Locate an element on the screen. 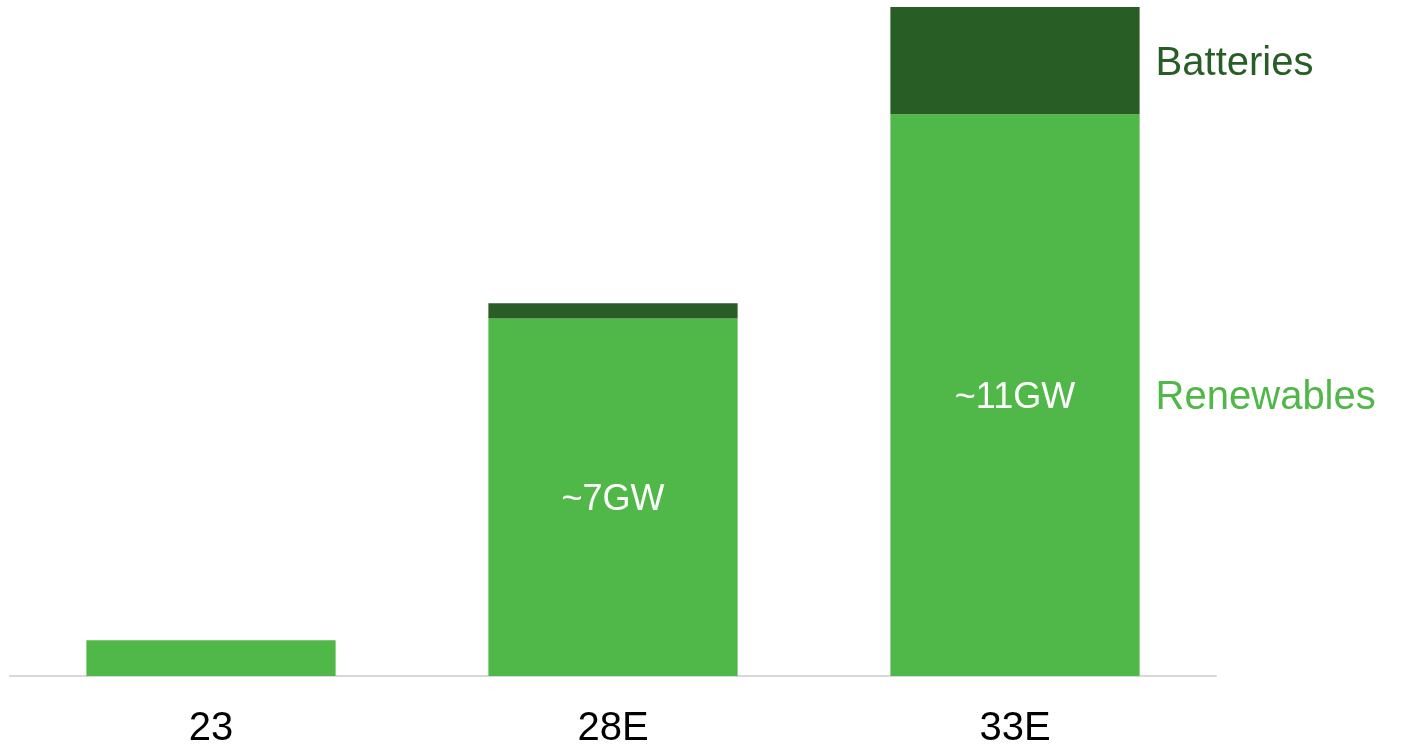 This screenshot has width=1424, height=753. series-label: Renewables is located at coordinates (1265, 395).